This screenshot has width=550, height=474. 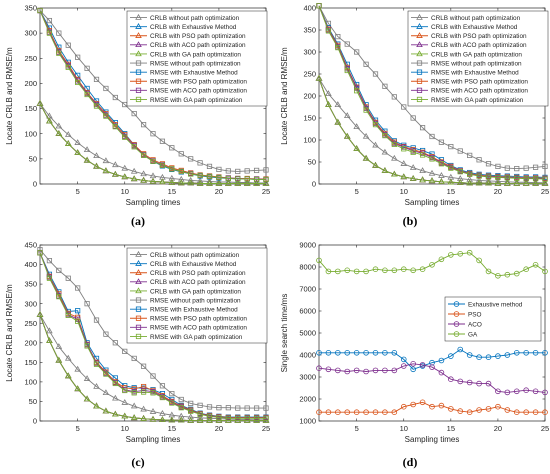 What do you see at coordinates (493, 319) in the screenshot?
I see `legend: Exhaustive method PSO ACO GA` at bounding box center [493, 319].